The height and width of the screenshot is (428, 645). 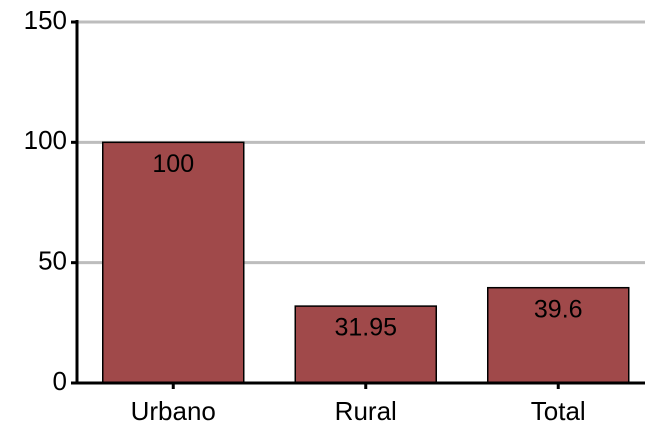 What do you see at coordinates (52, 261) in the screenshot?
I see `y-tick-label: 50` at bounding box center [52, 261].